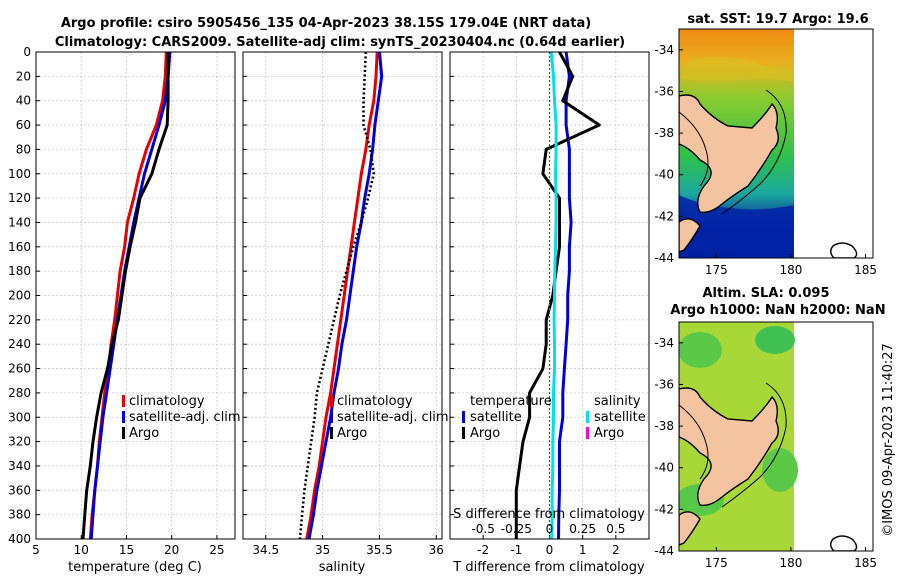  Describe the element at coordinates (171, 550) in the screenshot. I see `x-tick-label: 20` at that location.